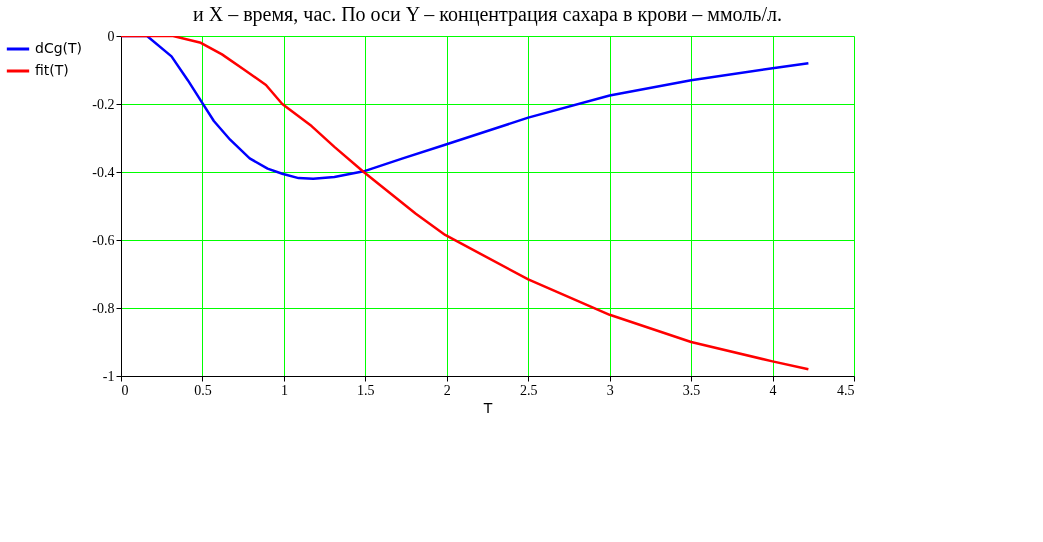 The height and width of the screenshot is (542, 1043). What do you see at coordinates (103, 104) in the screenshot?
I see `y-tick-label: -0.2` at bounding box center [103, 104].